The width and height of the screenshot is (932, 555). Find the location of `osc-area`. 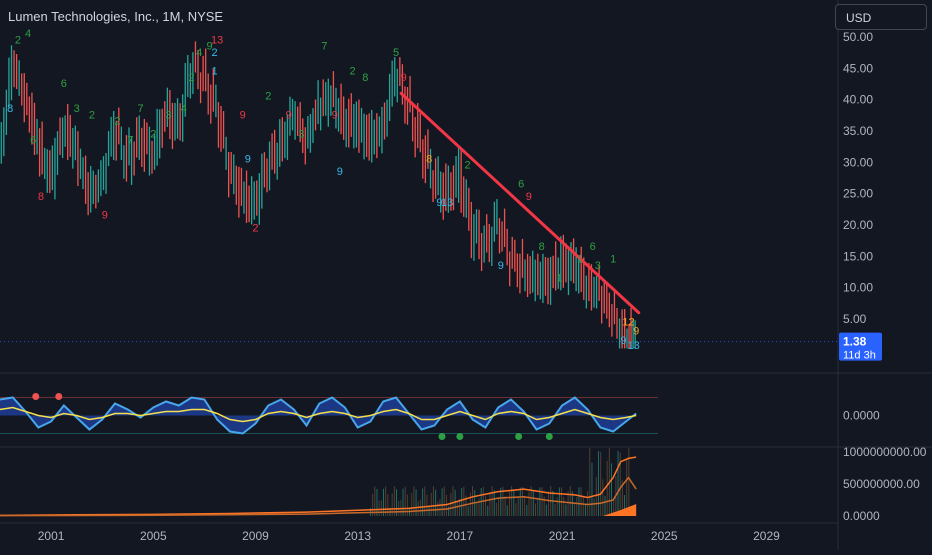

osc-area is located at coordinates (318, 415).